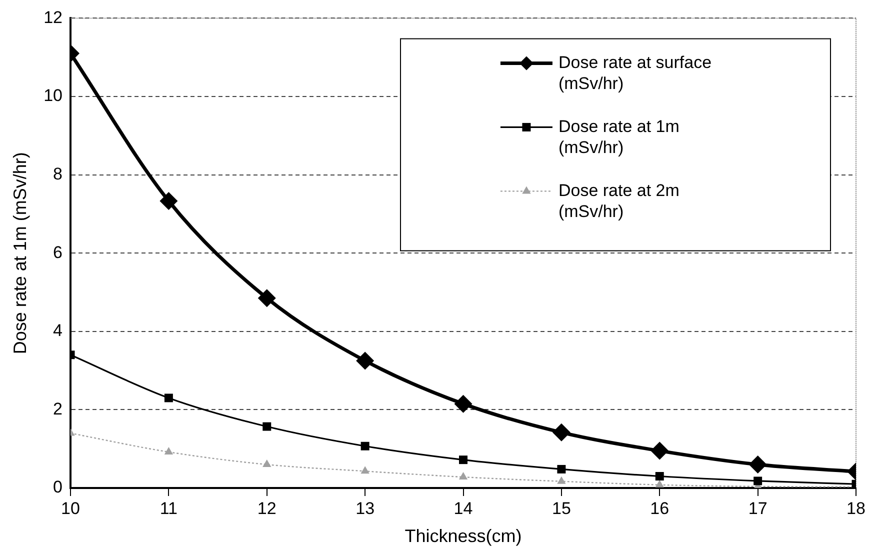 The width and height of the screenshot is (880, 556). Describe the element at coordinates (660, 508) in the screenshot. I see `x-tick-label: 16` at that location.